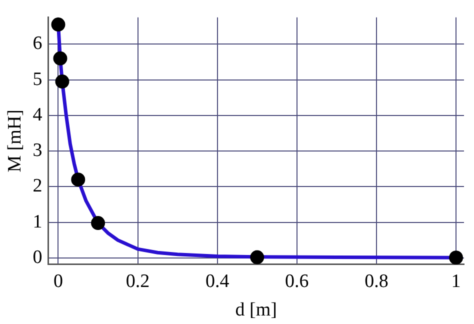 The width and height of the screenshot is (474, 324). Describe the element at coordinates (456, 281) in the screenshot. I see `x-tick-label: 1` at that location.